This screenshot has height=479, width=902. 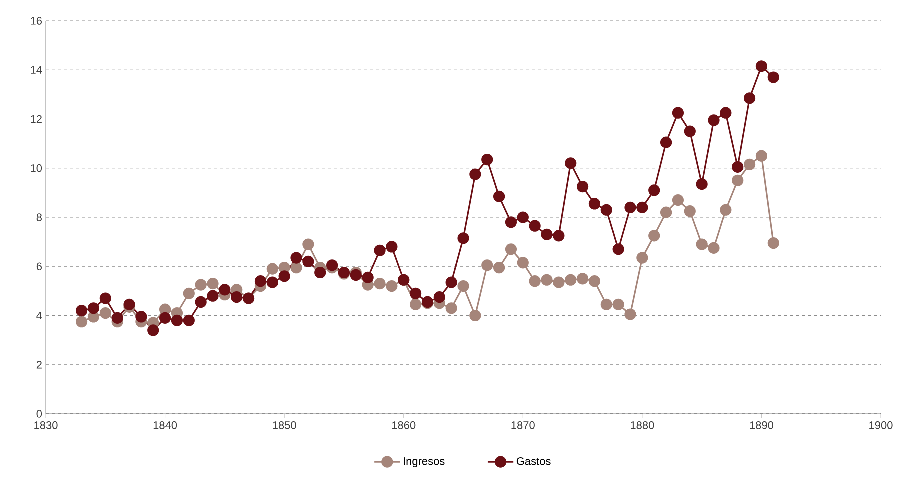 What do you see at coordinates (762, 426) in the screenshot?
I see `x-tick-label: 1890` at bounding box center [762, 426].